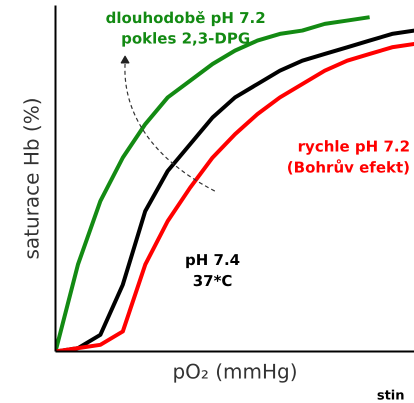 The height and width of the screenshot is (403, 414). I want to click on y-axis-title: saturace Hb (%), so click(32, 178).